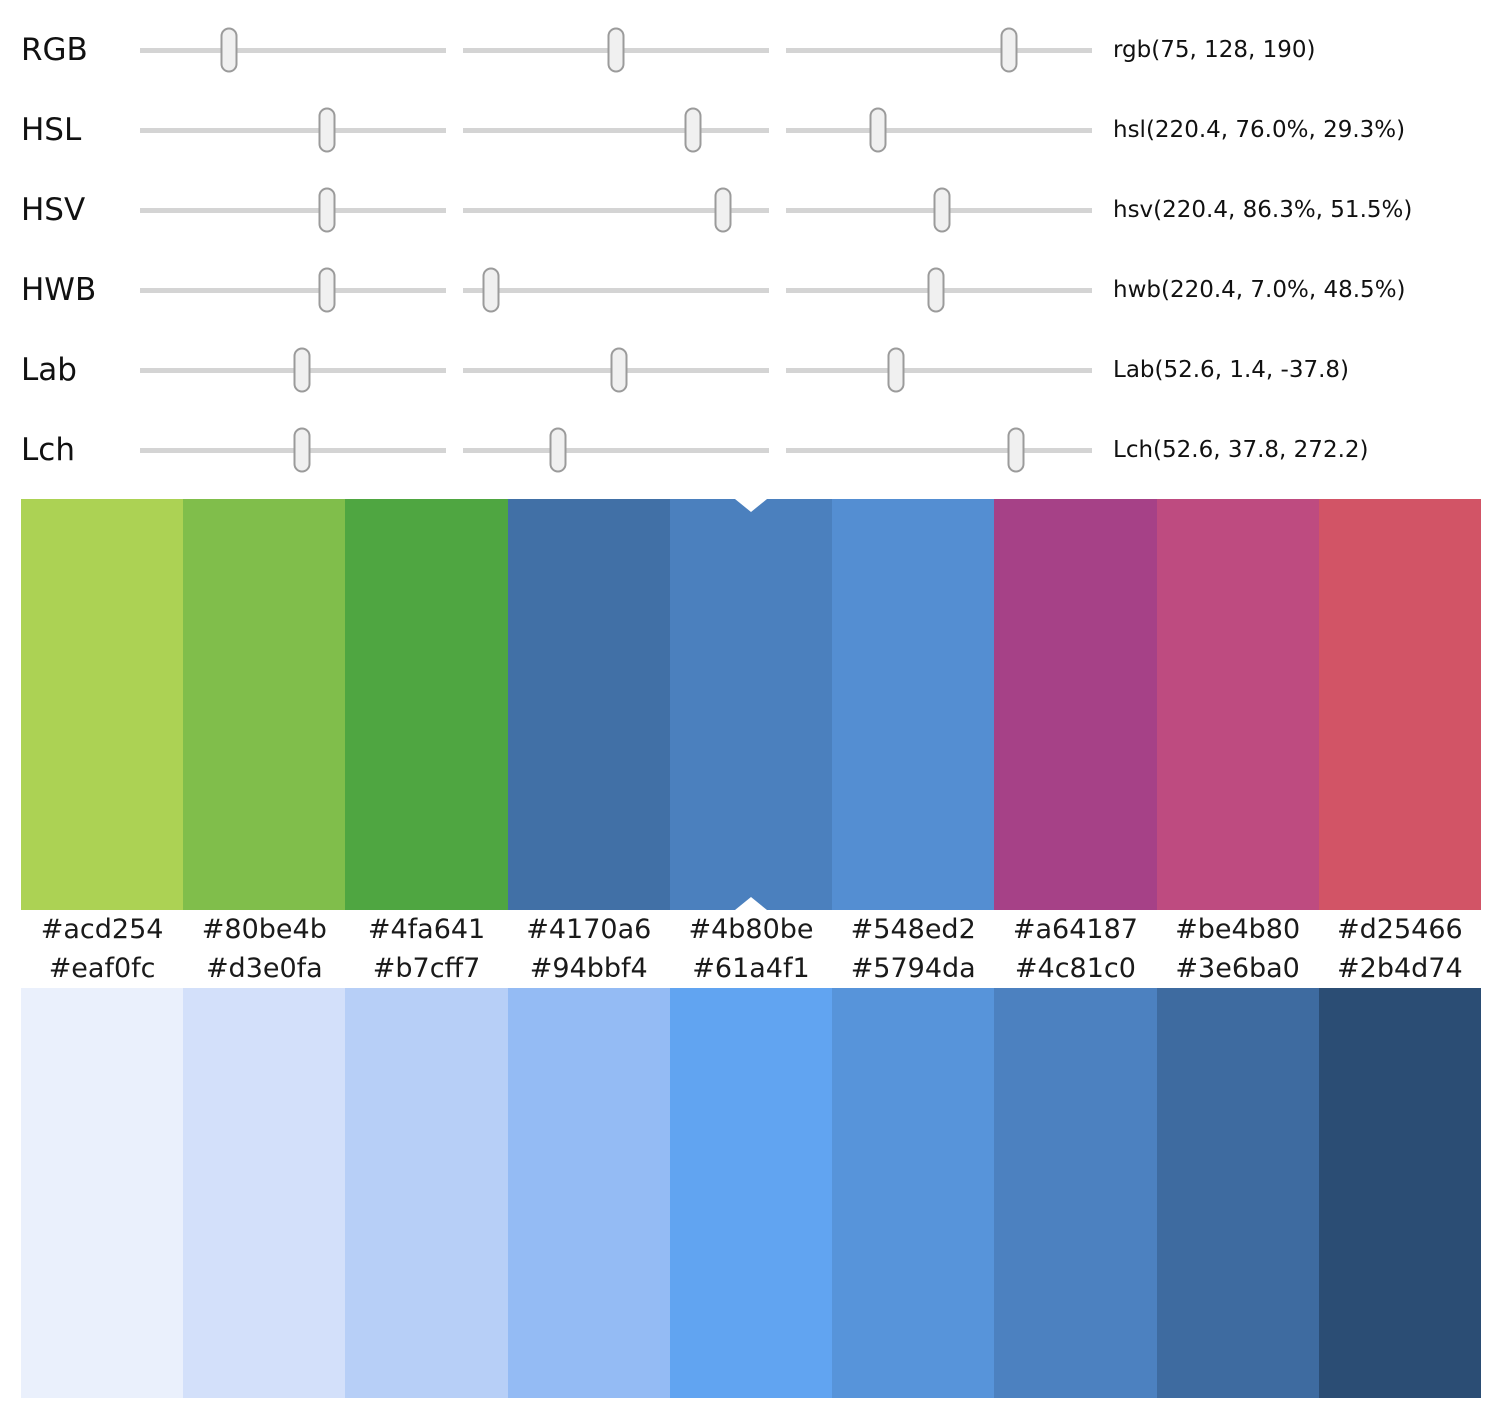 This screenshot has height=1415, width=1501. Describe the element at coordinates (1259, 130) in the screenshot. I see `hsl-value-readout: hsl(220.4, 76.0%, 29.3%)` at that location.